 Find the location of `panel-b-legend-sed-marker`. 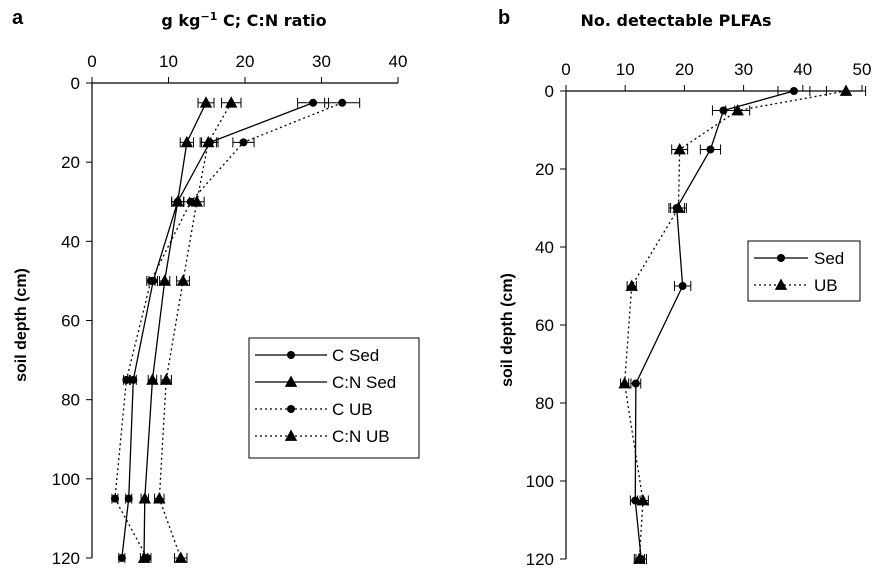

panel-b-legend-sed-marker is located at coordinates (781, 258).